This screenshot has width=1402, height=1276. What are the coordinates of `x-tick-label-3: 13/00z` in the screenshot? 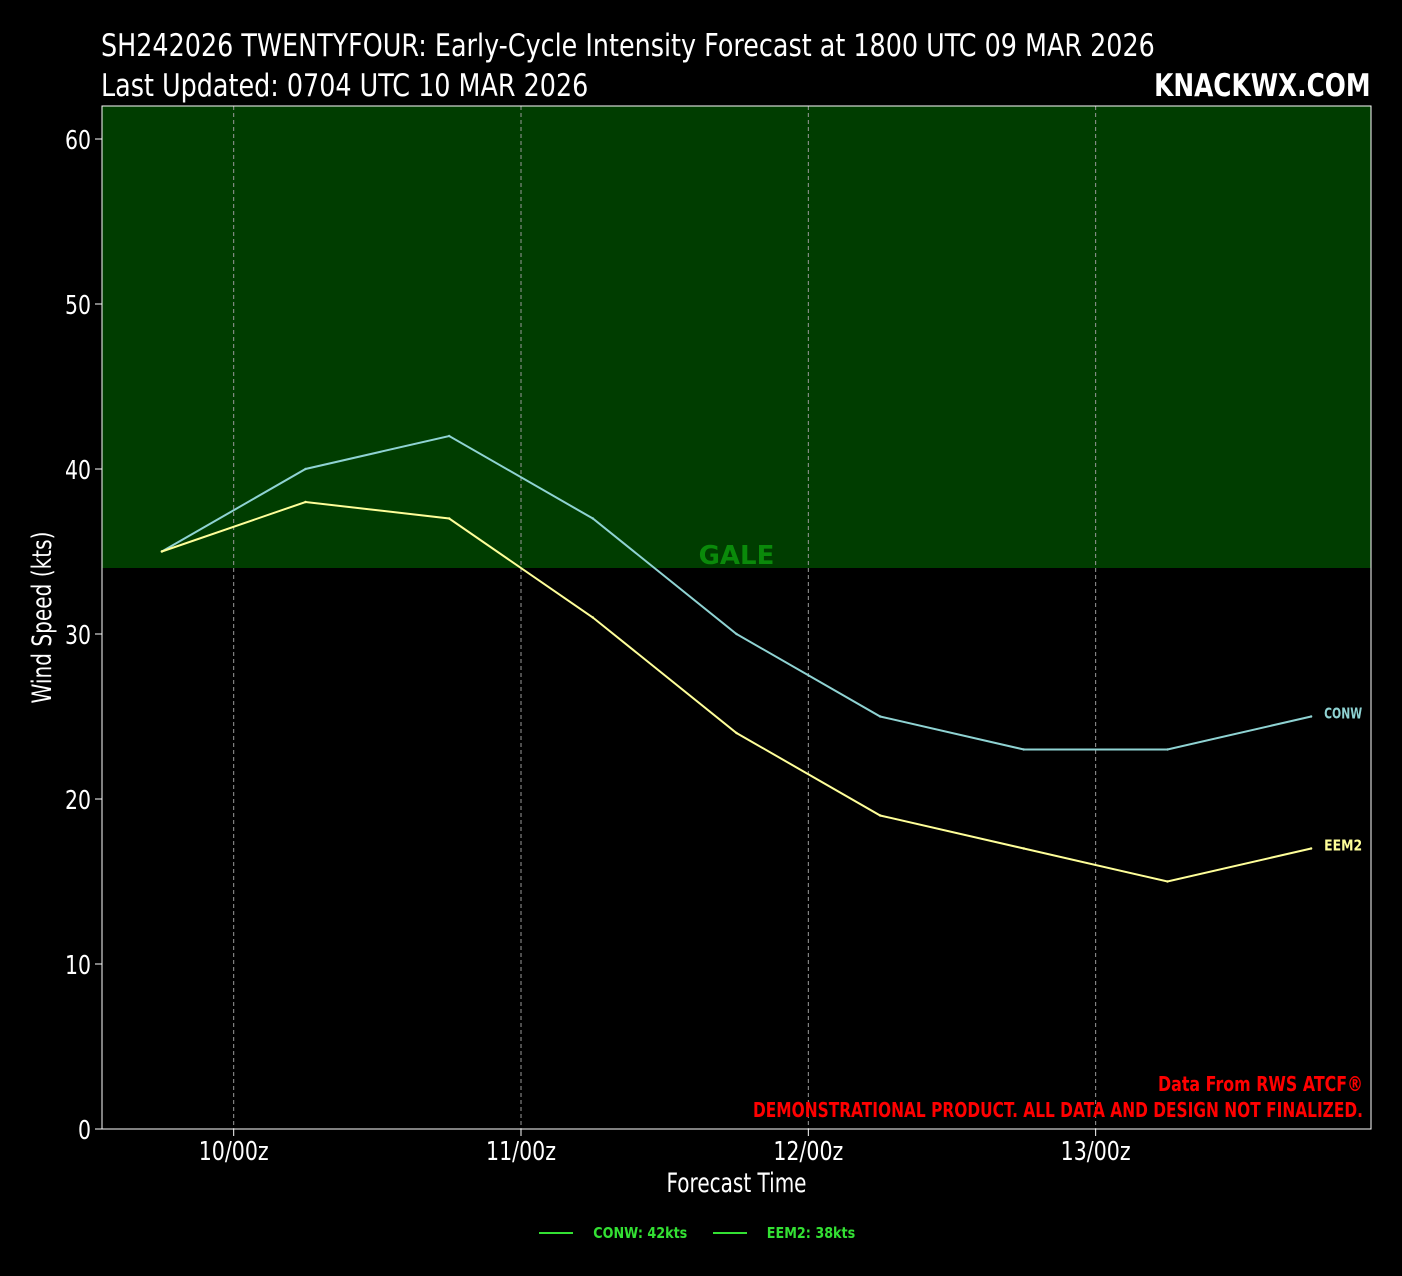 It's located at (1096, 1152).